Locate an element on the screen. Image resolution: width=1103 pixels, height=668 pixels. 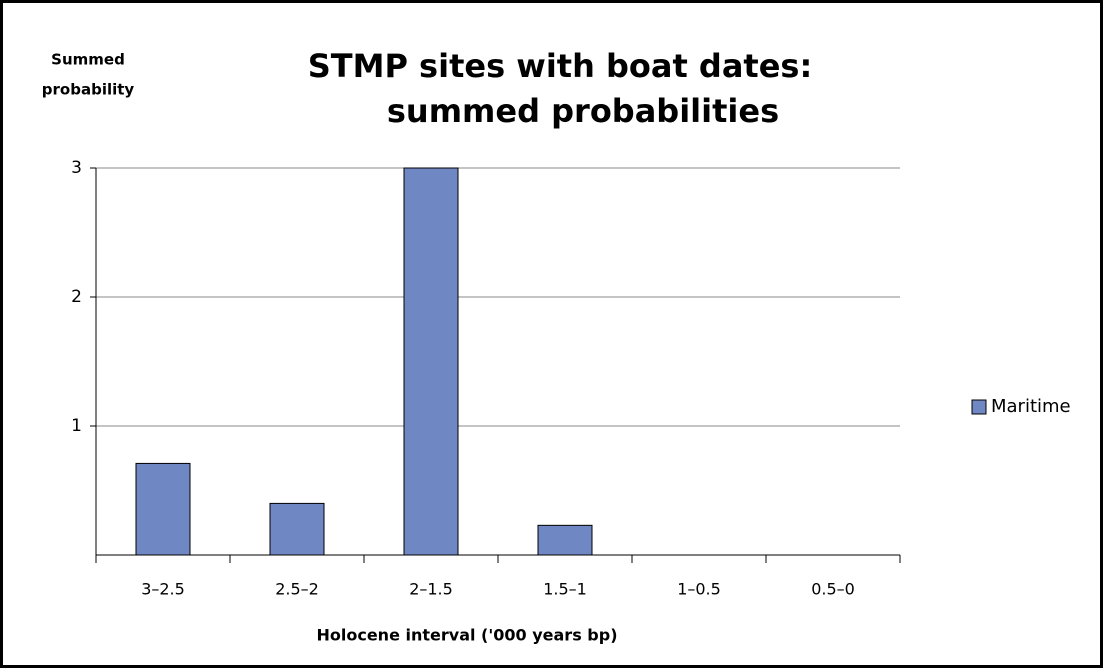
x-tick-label: 1–0.5 is located at coordinates (699, 589).